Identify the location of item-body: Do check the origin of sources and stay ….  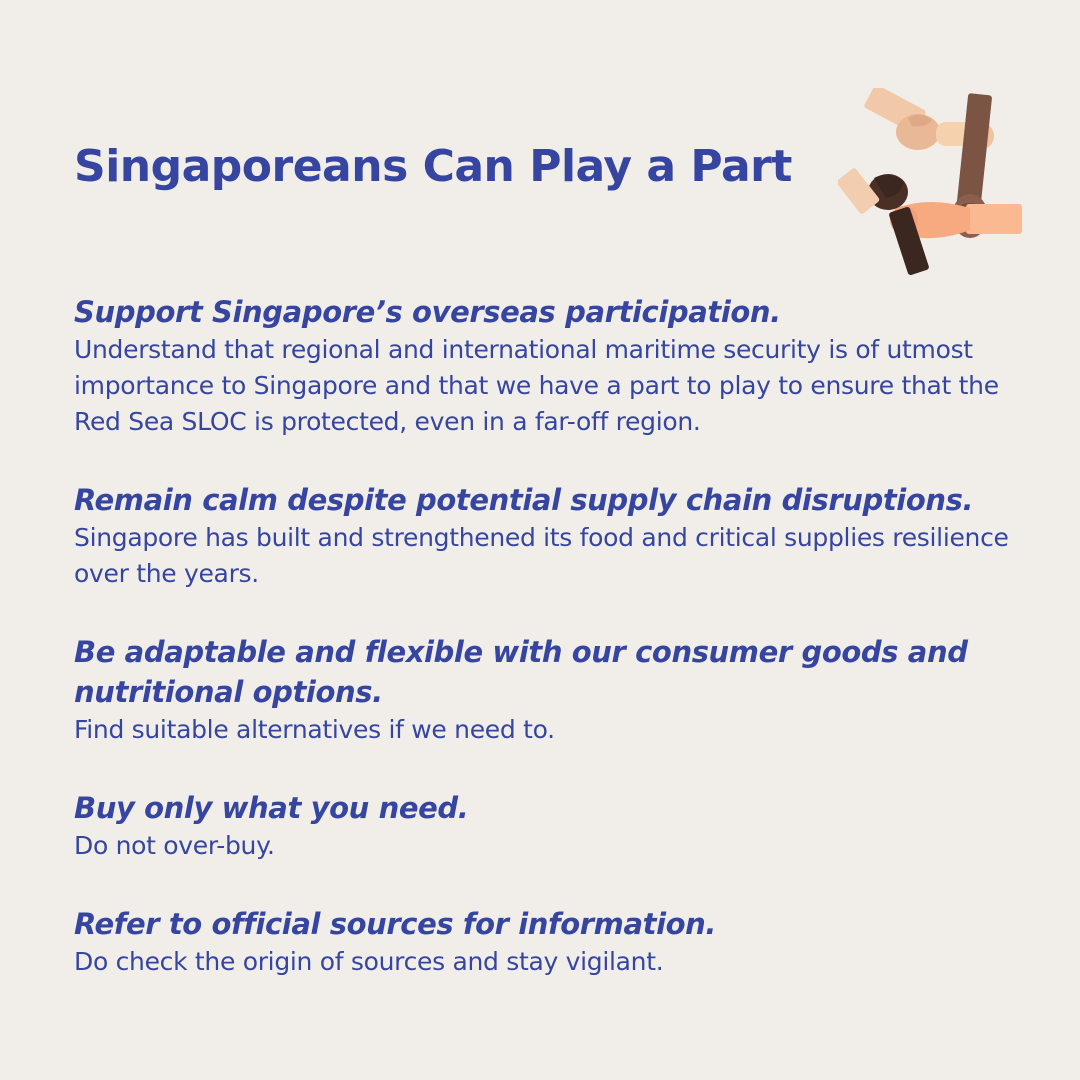
(369, 961).